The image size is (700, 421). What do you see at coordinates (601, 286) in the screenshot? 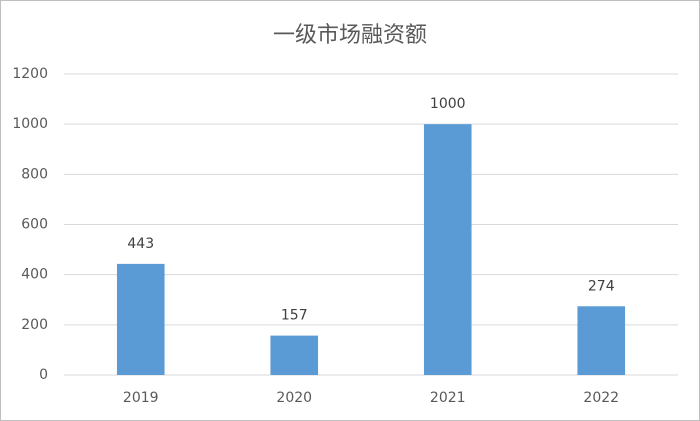
I see `data-label: 274` at bounding box center [601, 286].